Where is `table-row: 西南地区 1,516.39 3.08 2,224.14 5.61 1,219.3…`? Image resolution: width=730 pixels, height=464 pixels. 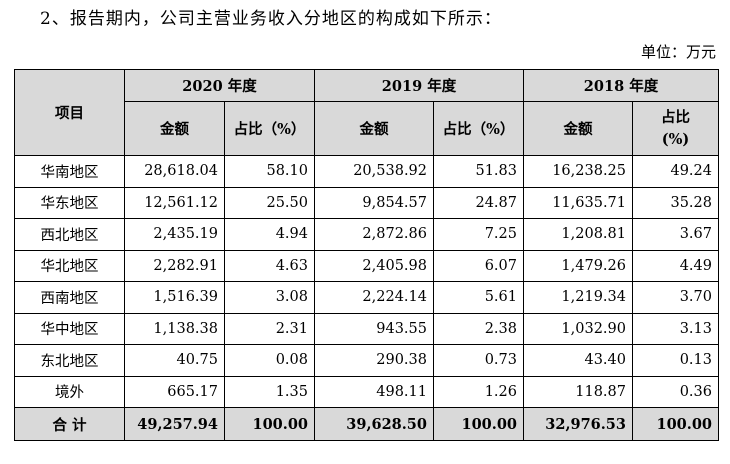
table-row: 西南地区 1,516.39 3.08 2,224.14 5.61 1,219.3… is located at coordinates (366, 297).